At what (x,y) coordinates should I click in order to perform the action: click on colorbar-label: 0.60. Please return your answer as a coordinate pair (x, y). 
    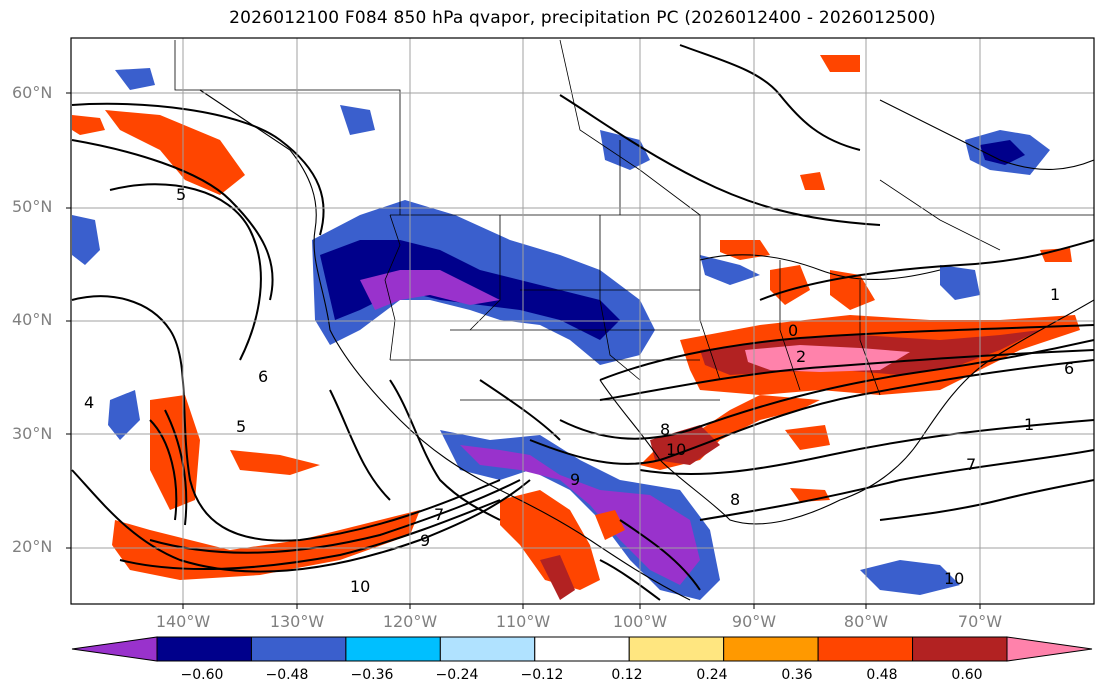
    Looking at the image, I should click on (967, 675).